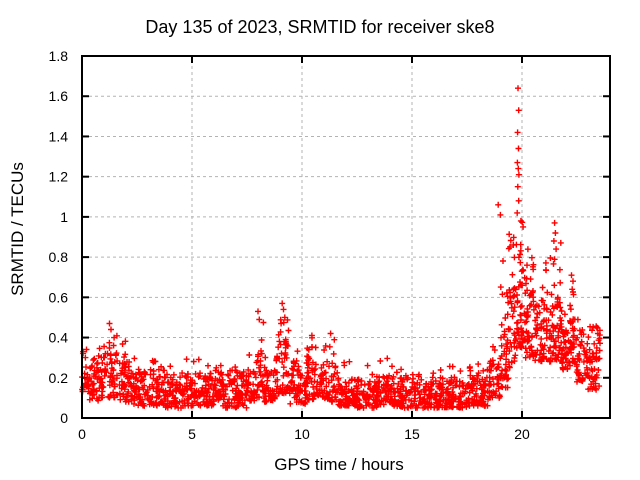 Image resolution: width=640 pixels, height=480 pixels. Describe the element at coordinates (59, 177) in the screenshot. I see `y-tick-label: 1.2` at that location.